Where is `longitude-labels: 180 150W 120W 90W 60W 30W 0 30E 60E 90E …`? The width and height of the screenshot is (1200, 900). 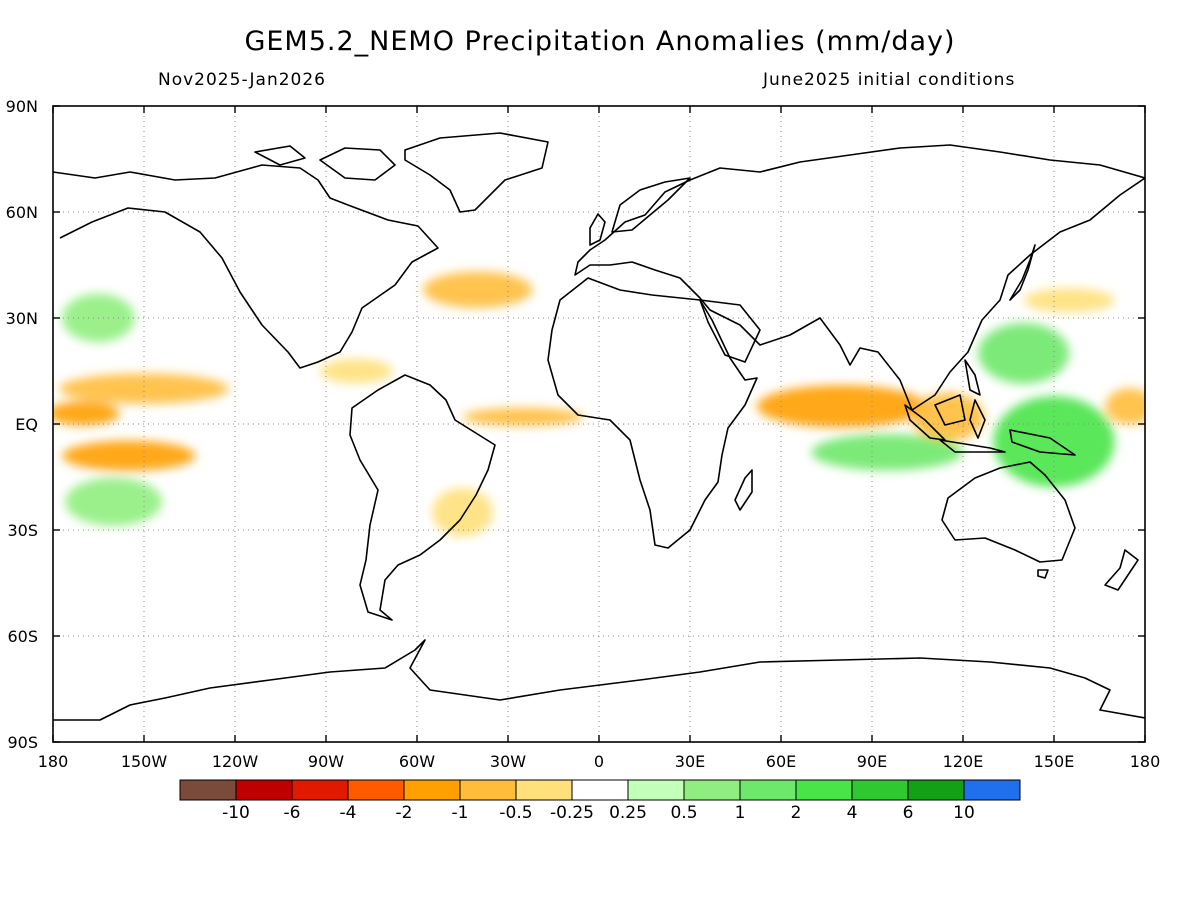
longitude-labels: 180 150W 120W 90W 60W 30W 0 30E 60E 90E … is located at coordinates (599, 761).